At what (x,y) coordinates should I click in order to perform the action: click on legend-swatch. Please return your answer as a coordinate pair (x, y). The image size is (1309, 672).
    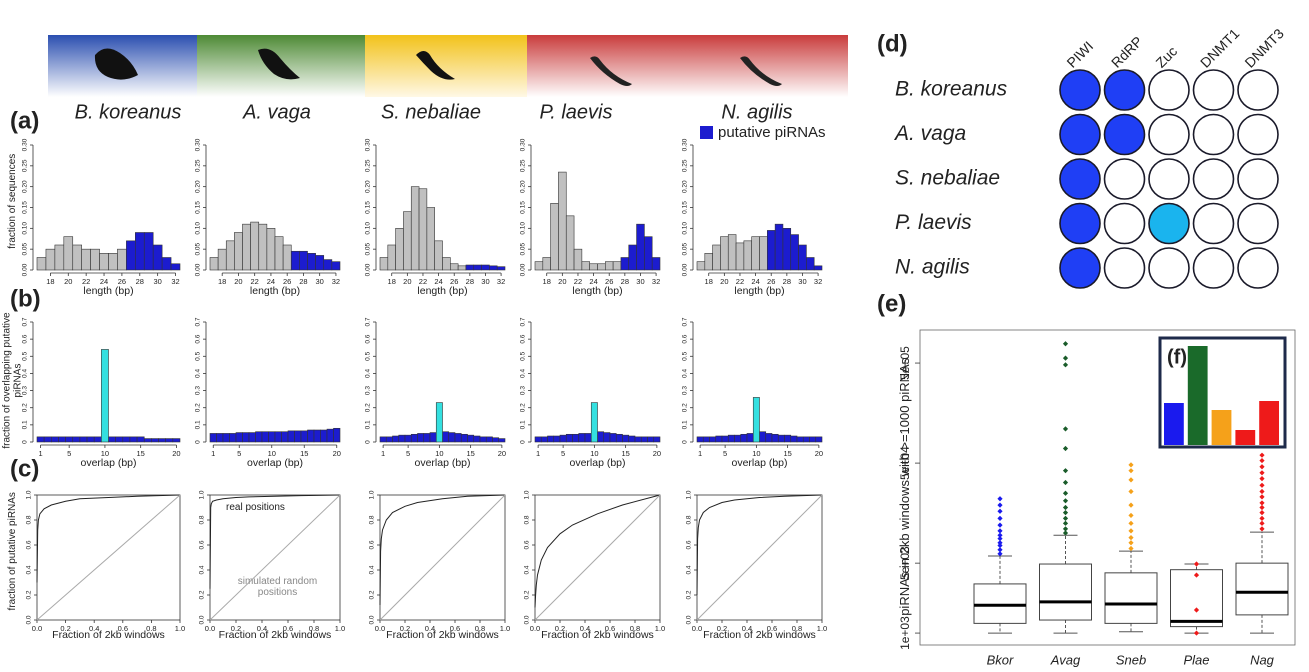
    Looking at the image, I should click on (706, 132).